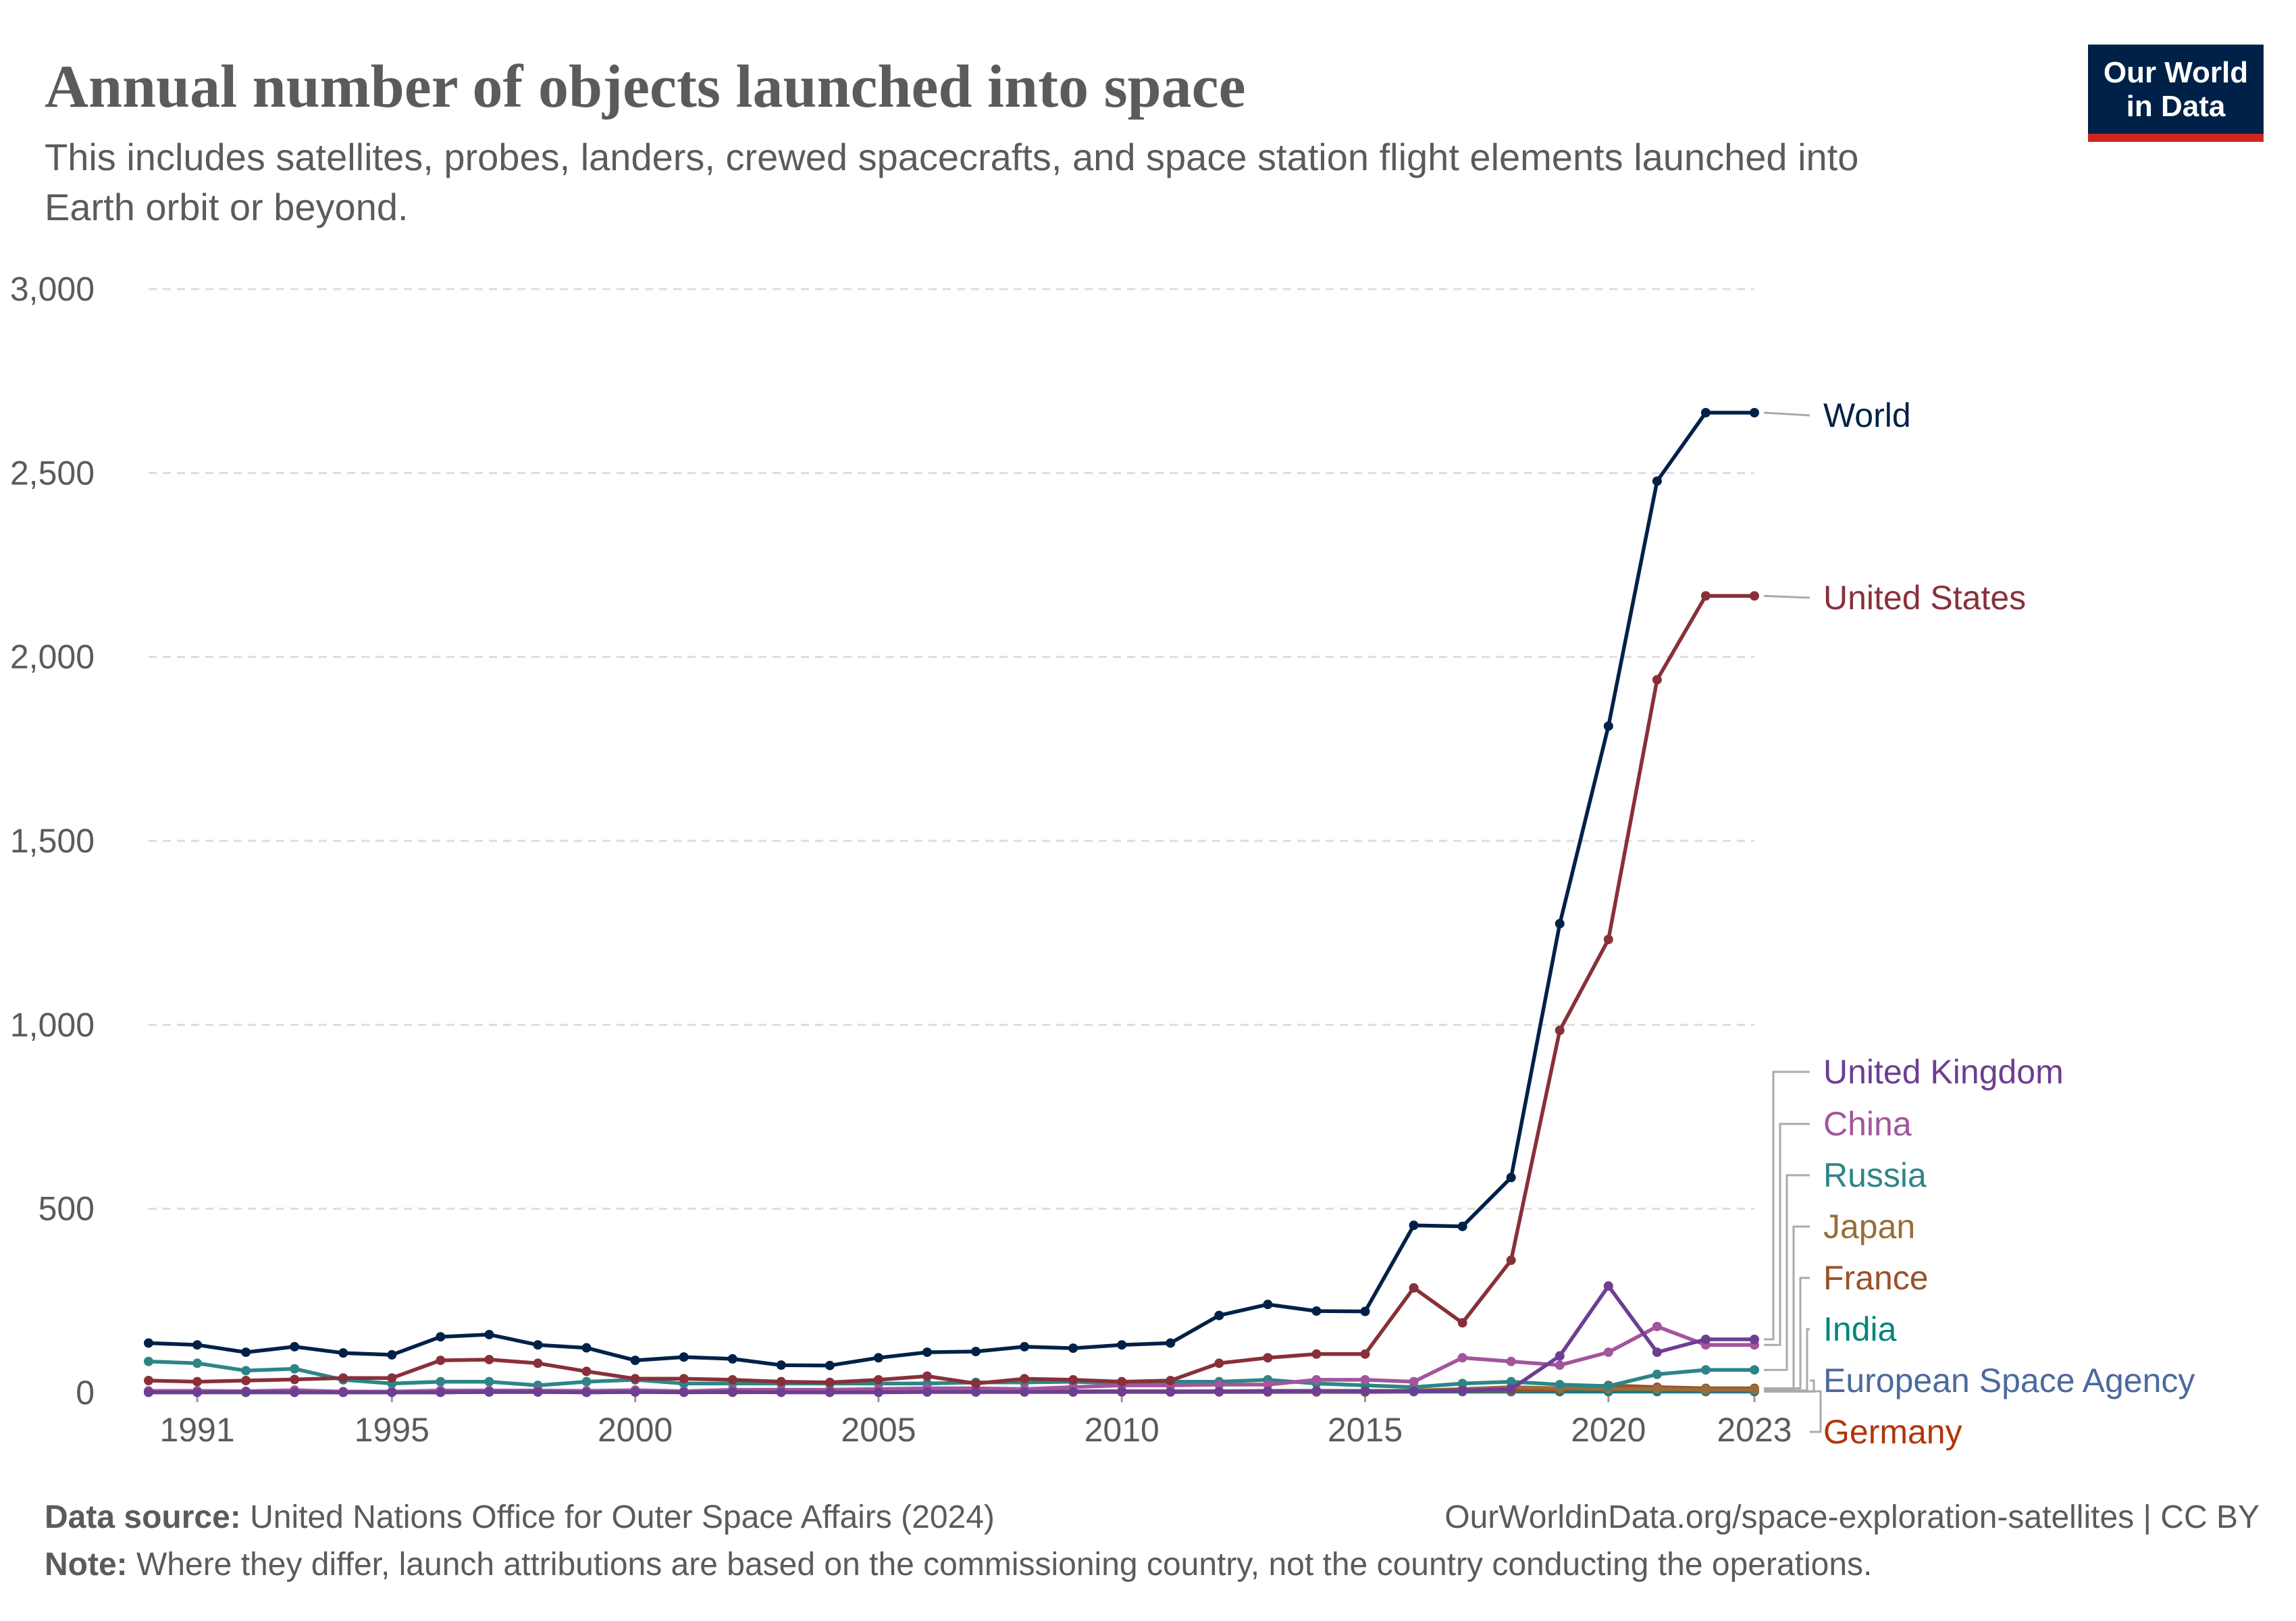 This screenshot has width=2296, height=1621. Describe the element at coordinates (1608, 1430) in the screenshot. I see `x-tick-label: 2020` at that location.